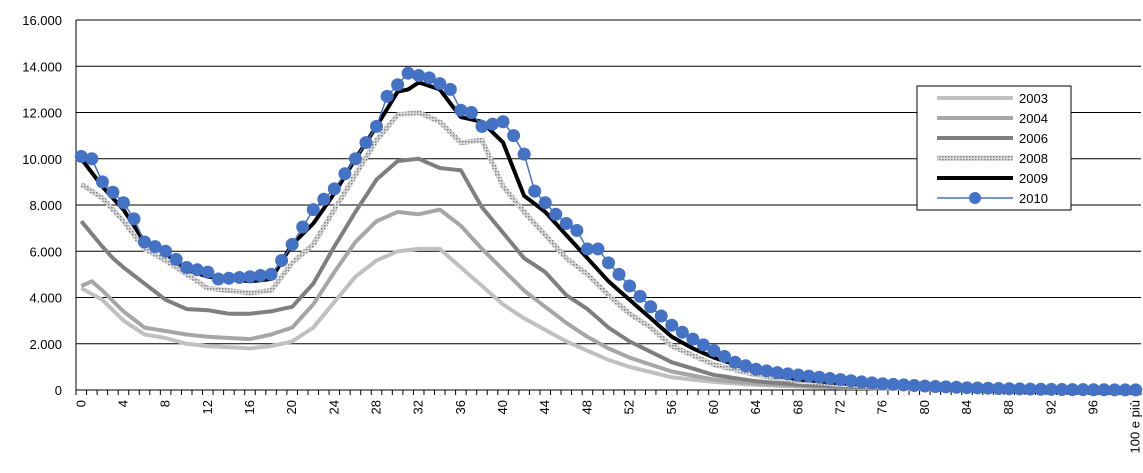 This screenshot has height=473, width=1143. What do you see at coordinates (45, 251) in the screenshot?
I see `y-tick-label: 6.000` at bounding box center [45, 251].